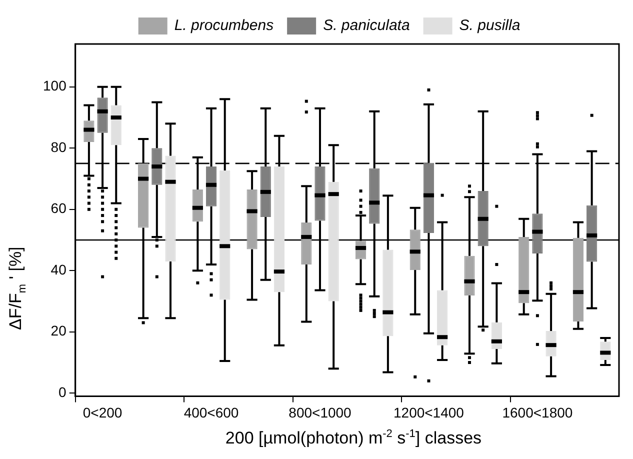 This screenshot has width=633, height=459. Describe the element at coordinates (366, 25) in the screenshot. I see `legend-label: S. paniculata` at that location.